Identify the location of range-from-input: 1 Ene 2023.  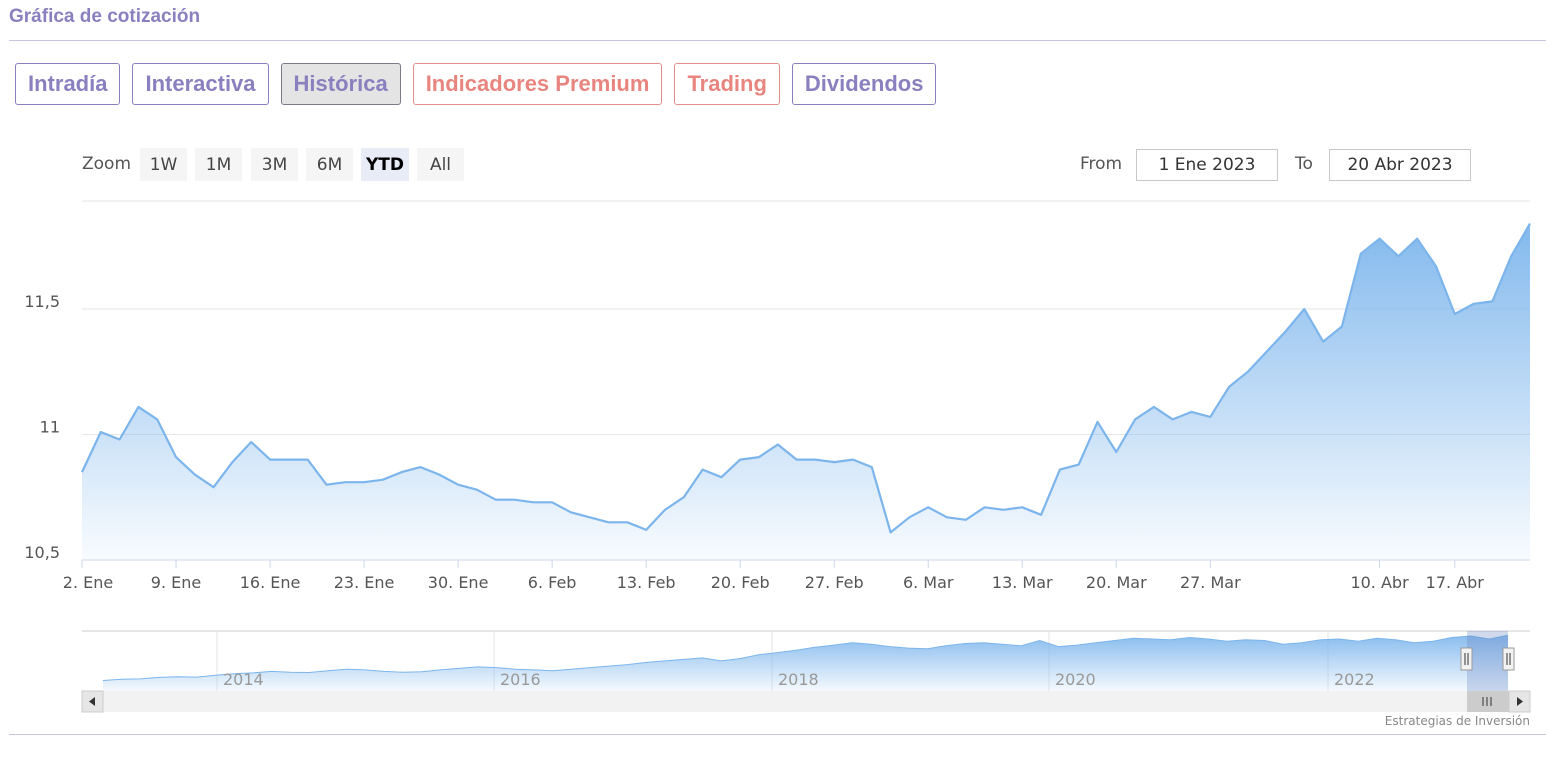
(1207, 165).